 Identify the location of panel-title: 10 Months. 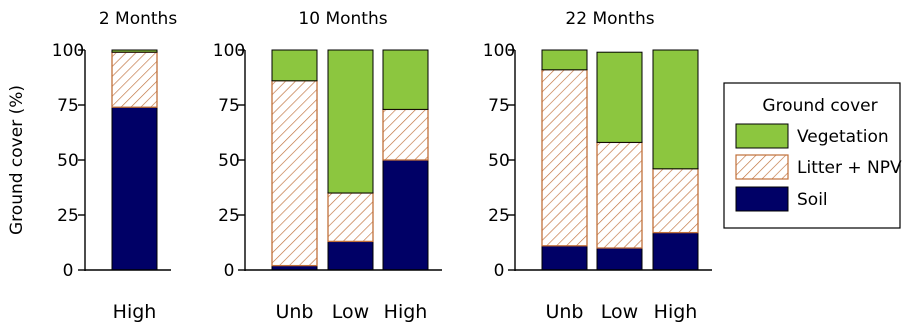
(342, 19).